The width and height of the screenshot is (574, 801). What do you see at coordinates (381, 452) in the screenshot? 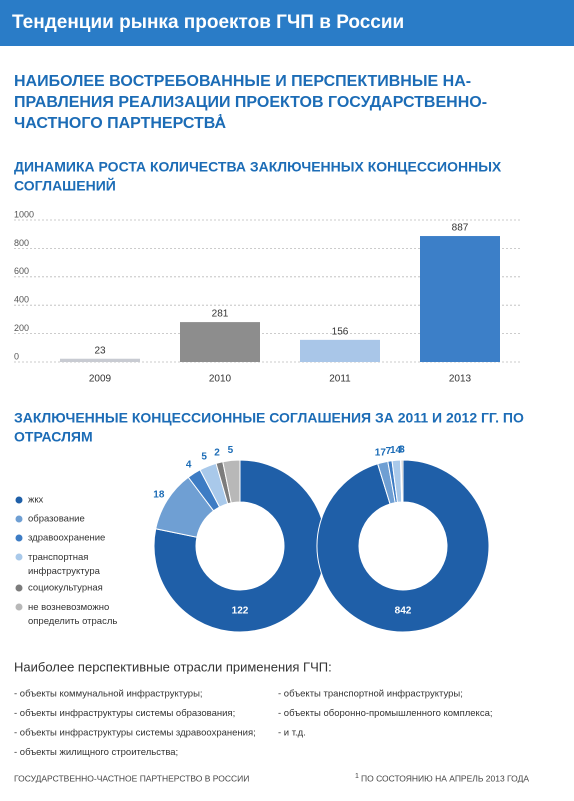
I see `value-label: 17` at bounding box center [381, 452].